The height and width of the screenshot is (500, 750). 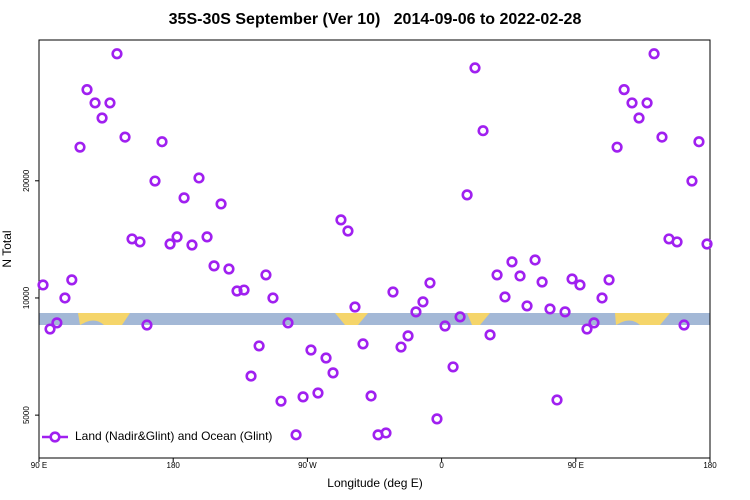 What do you see at coordinates (26, 415) in the screenshot?
I see `y-tick-label: 5000` at bounding box center [26, 415].